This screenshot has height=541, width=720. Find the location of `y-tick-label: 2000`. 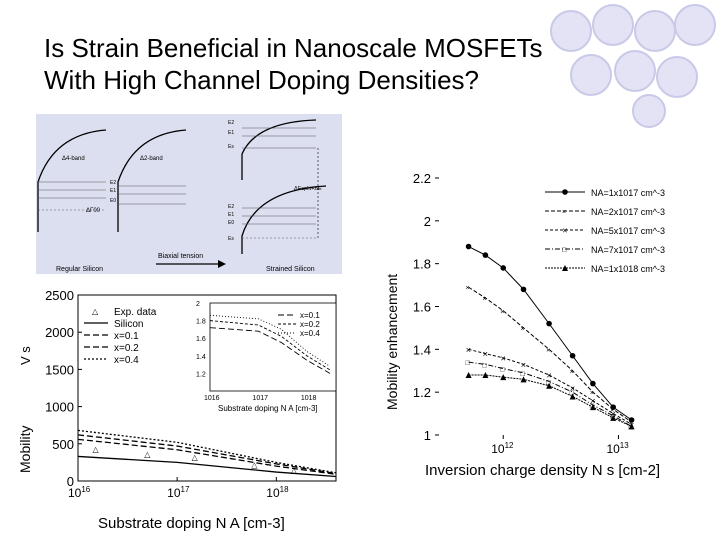

y-tick-label: 2000 is located at coordinates (59, 332).